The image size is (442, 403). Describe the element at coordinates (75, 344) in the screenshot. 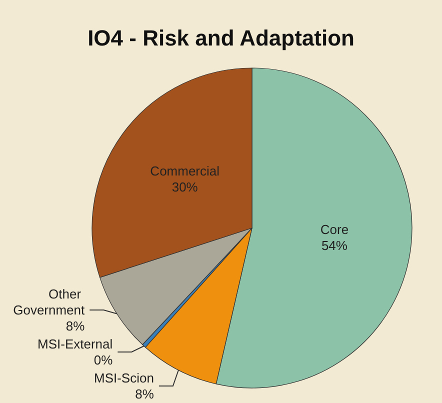

I see `slice-label: MSI-External` at that location.